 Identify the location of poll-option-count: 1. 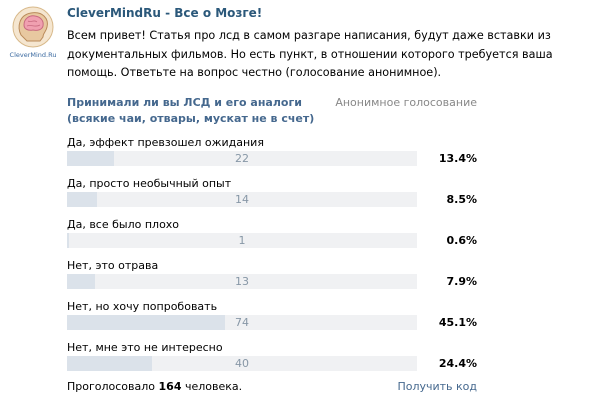
(242, 240).